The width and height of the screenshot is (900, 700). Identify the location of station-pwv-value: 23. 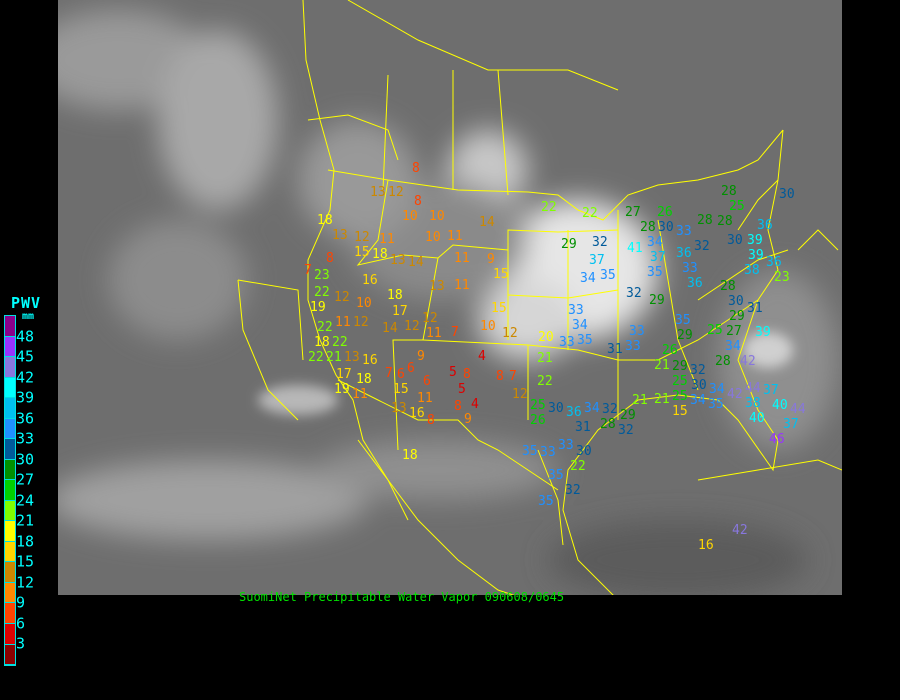
(322, 275).